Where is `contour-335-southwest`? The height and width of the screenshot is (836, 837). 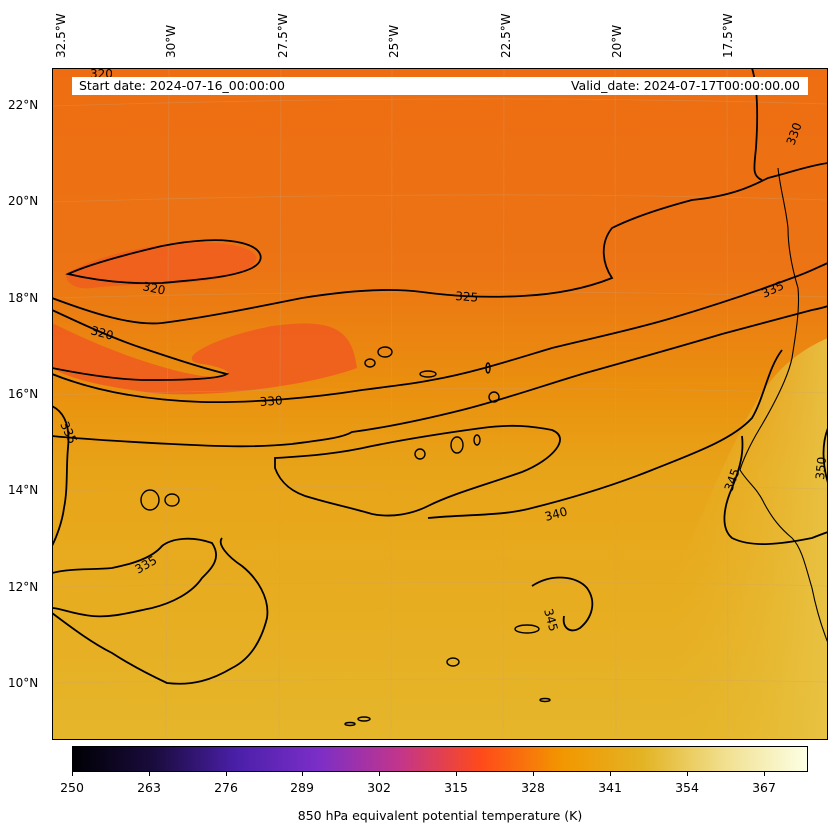 contour-335-southwest is located at coordinates (134, 577).